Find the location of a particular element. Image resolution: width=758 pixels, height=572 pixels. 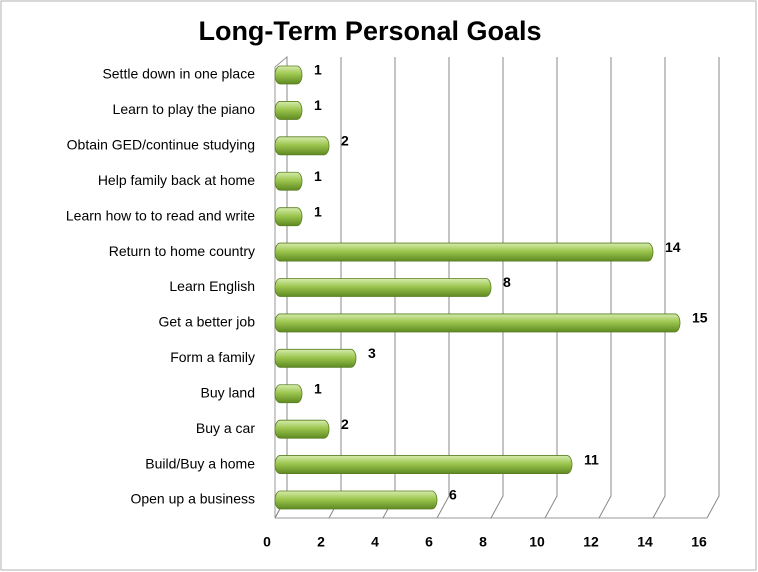

chart-title: Long-Term Personal Goals is located at coordinates (369, 31).